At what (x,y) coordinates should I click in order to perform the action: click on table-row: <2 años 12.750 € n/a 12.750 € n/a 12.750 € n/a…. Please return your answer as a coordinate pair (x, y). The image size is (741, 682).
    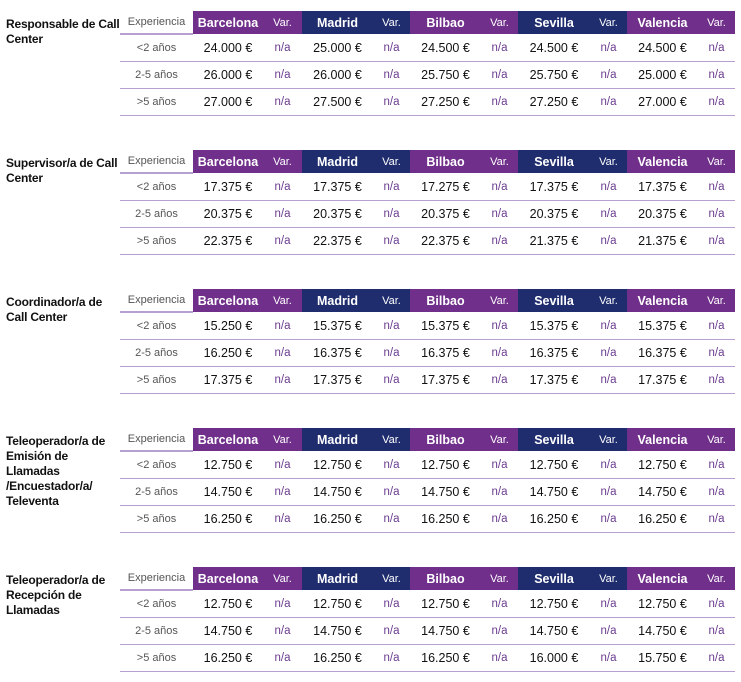
    Looking at the image, I should click on (427, 604).